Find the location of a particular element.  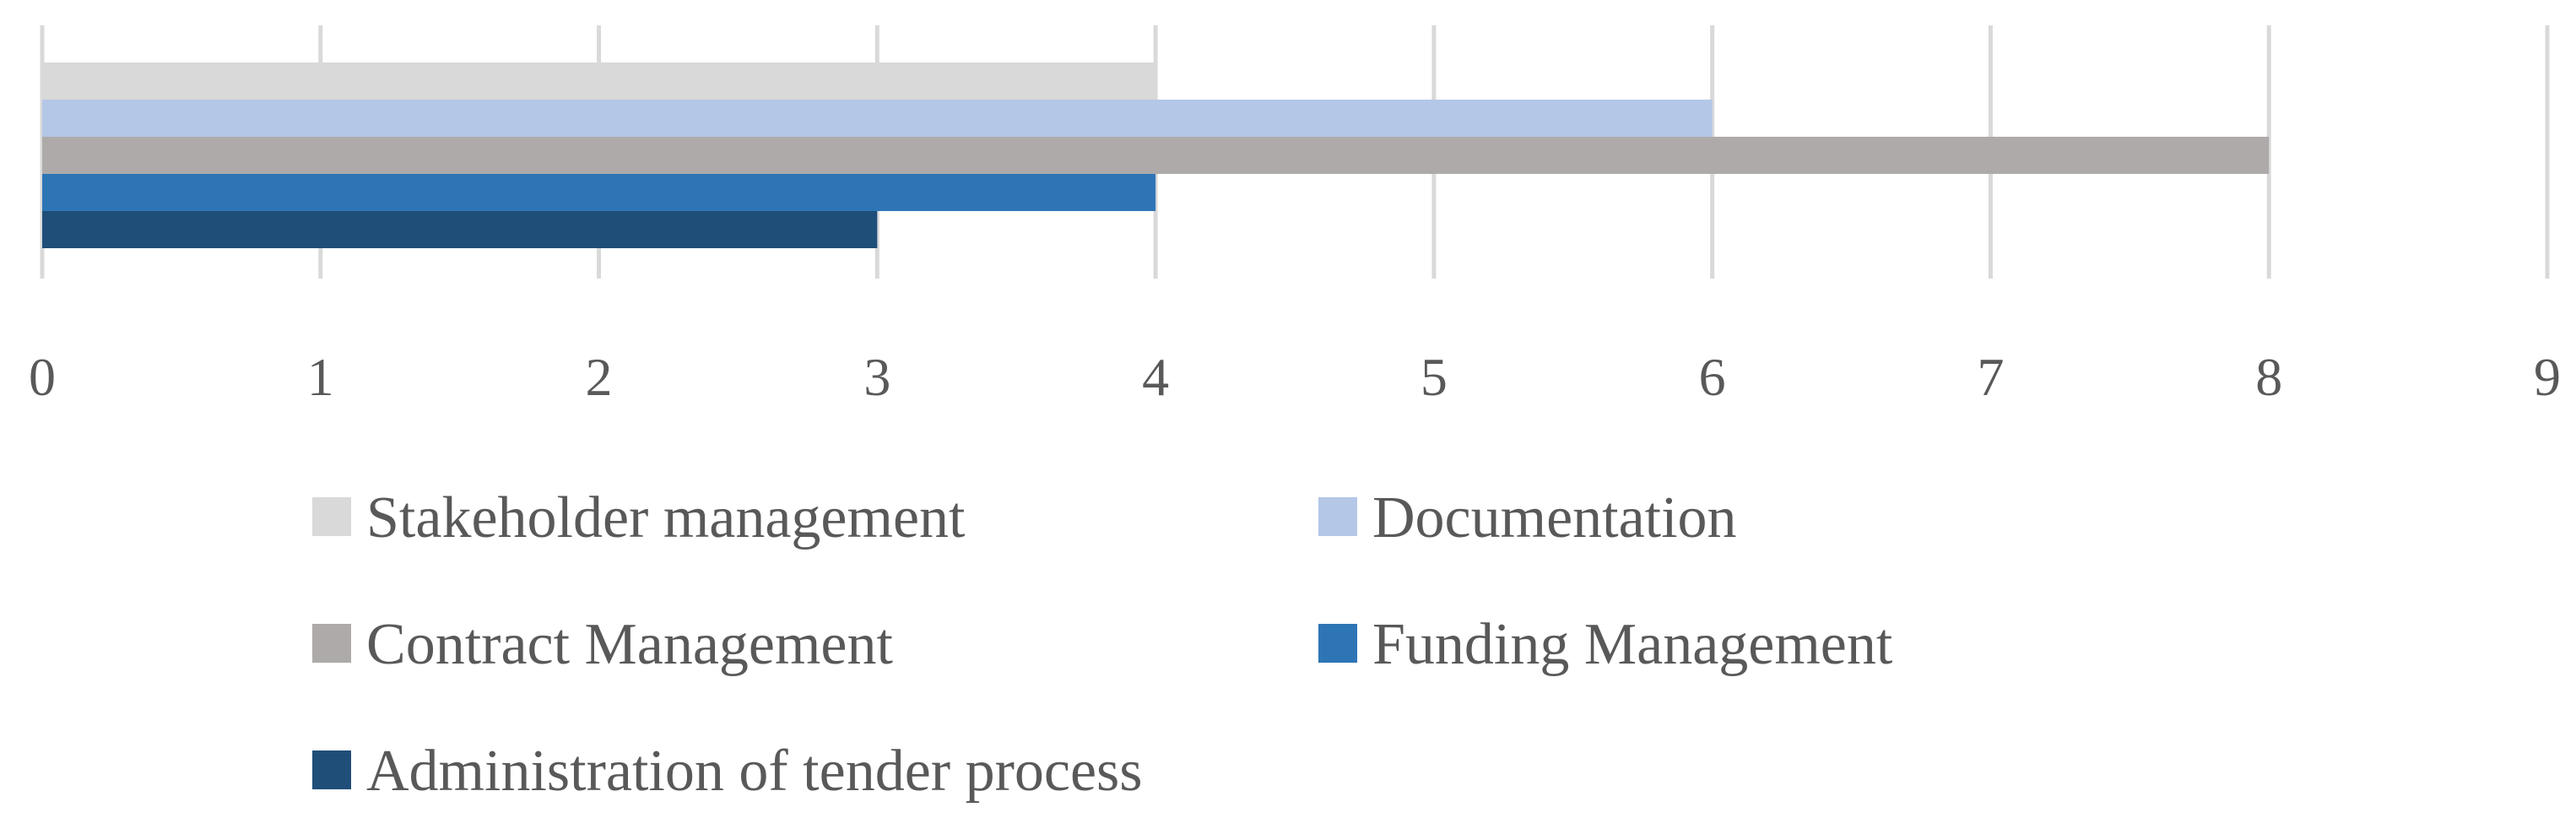

legend-swatch-documentation is located at coordinates (1337, 516).